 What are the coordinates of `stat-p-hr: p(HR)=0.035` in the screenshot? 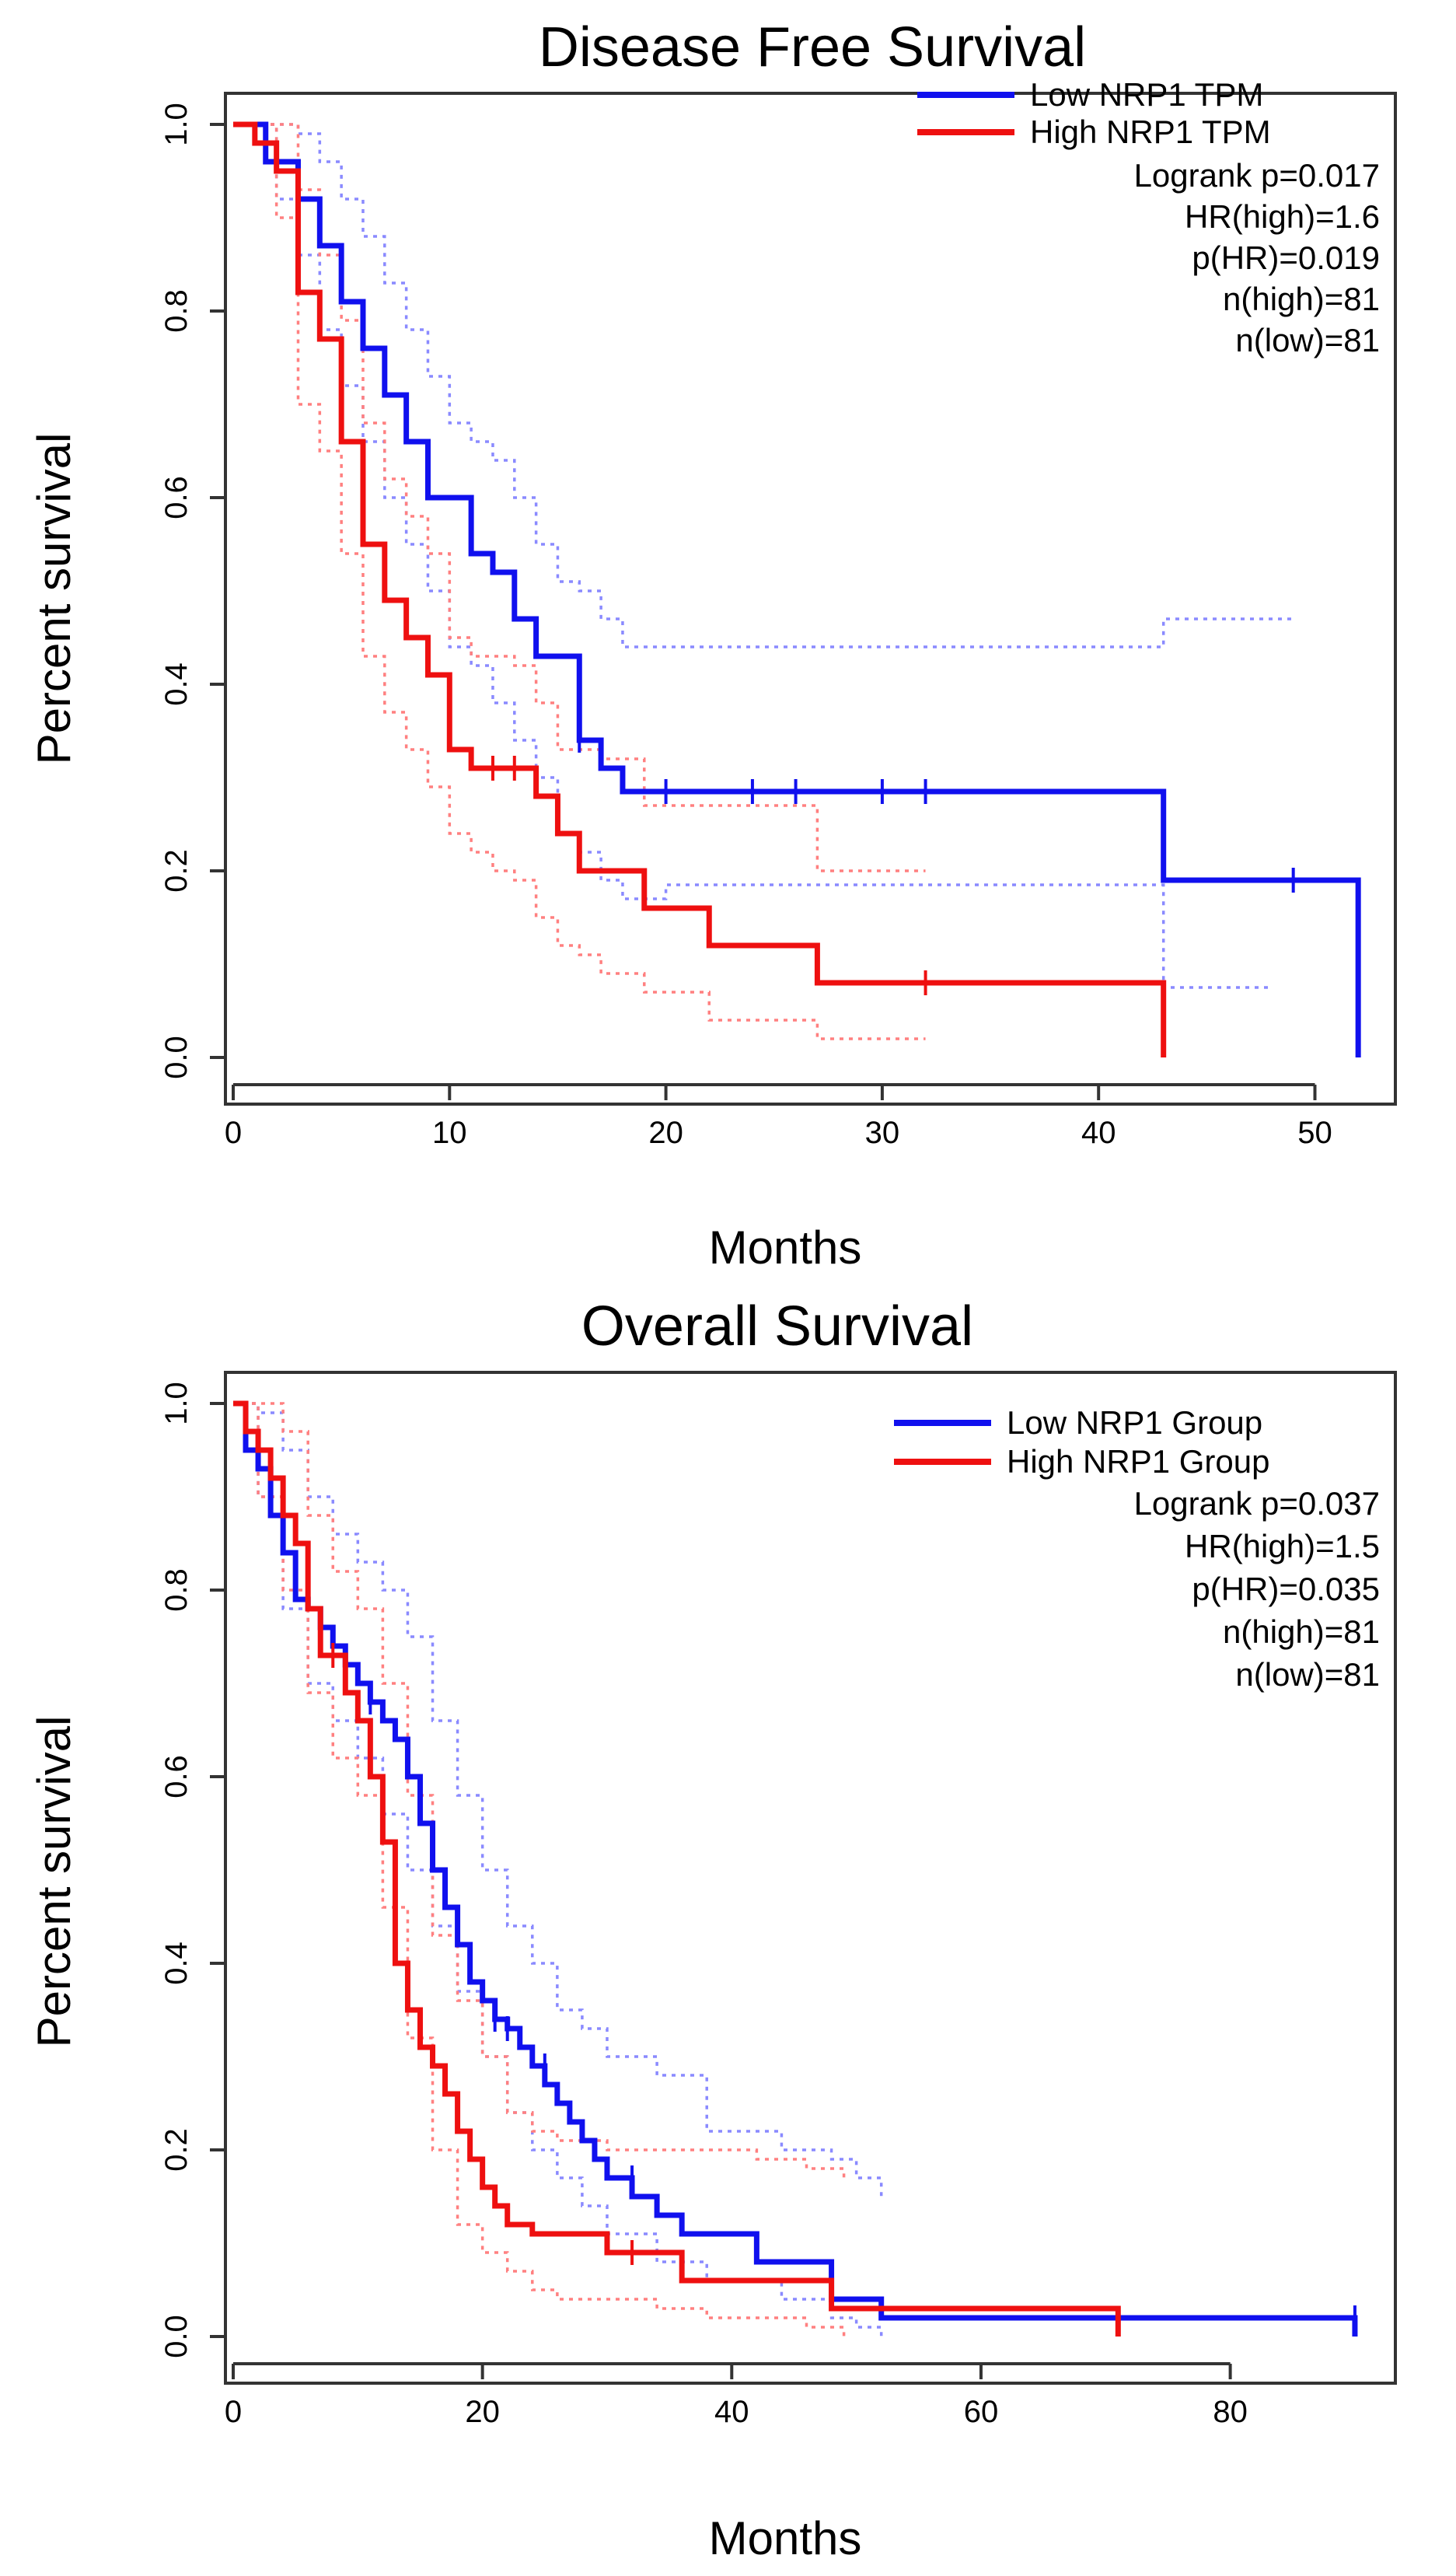 It's located at (1286, 1589).